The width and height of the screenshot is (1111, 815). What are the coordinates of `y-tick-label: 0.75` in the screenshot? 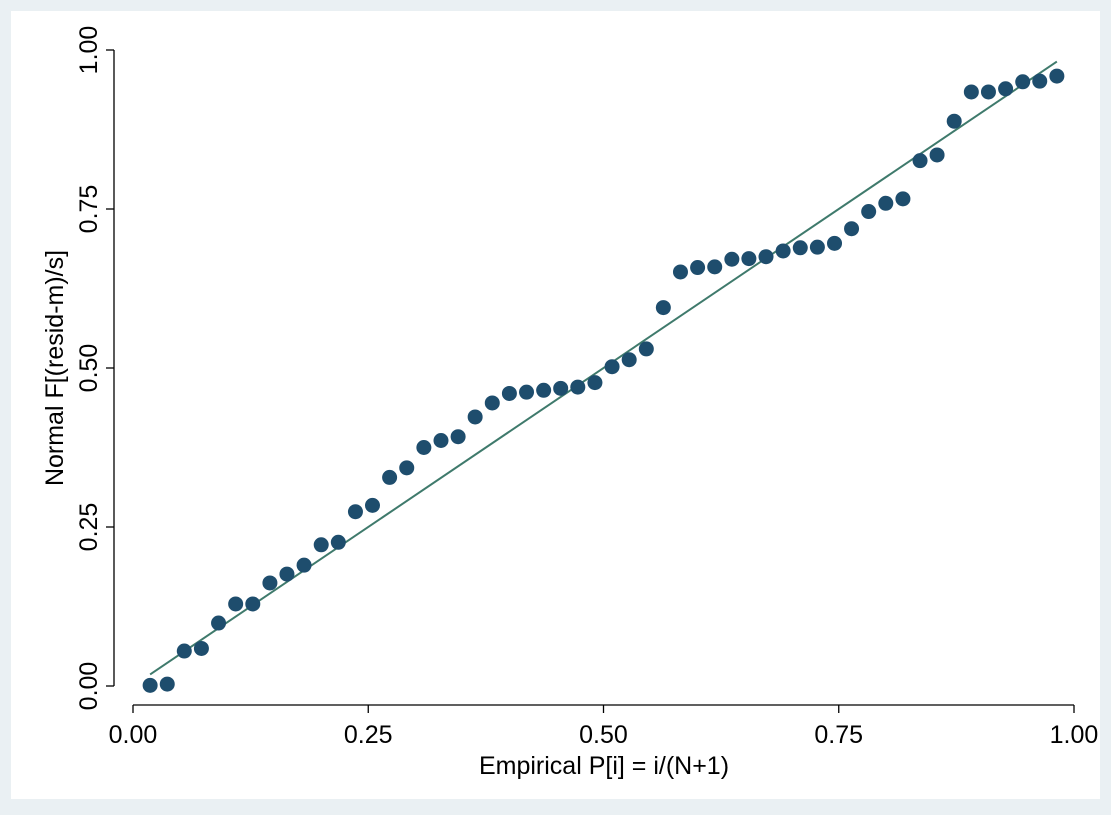 It's located at (89, 209).